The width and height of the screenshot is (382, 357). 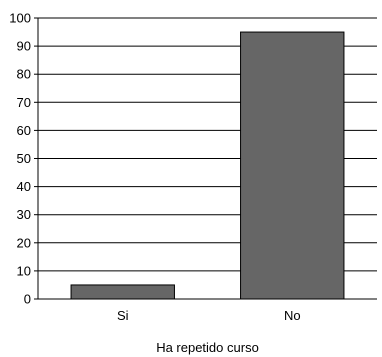 What do you see at coordinates (24, 46) in the screenshot?
I see `y-tick-label-90: 90` at bounding box center [24, 46].